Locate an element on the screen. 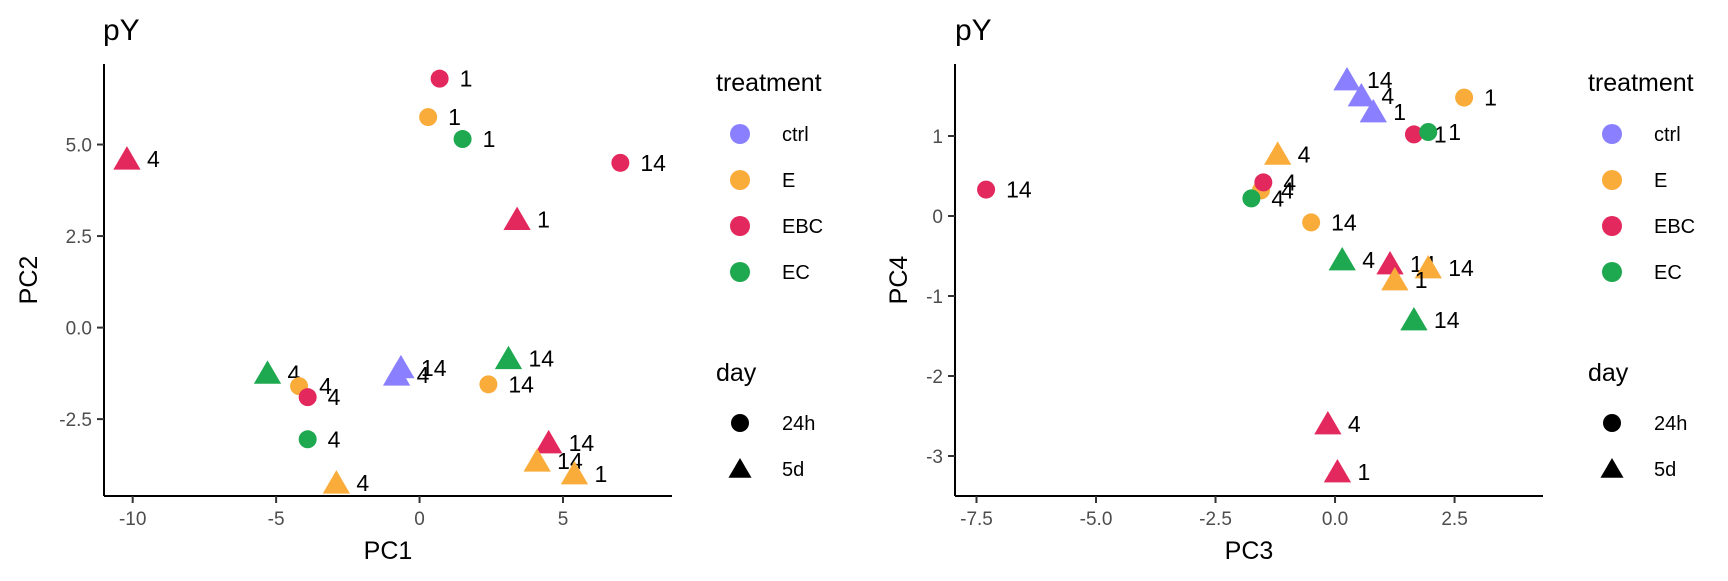 The image size is (1728, 581). panel-2-x-ticks: -7.5 -5.0 -2.5 0.0 2.5 is located at coordinates (1214, 513).